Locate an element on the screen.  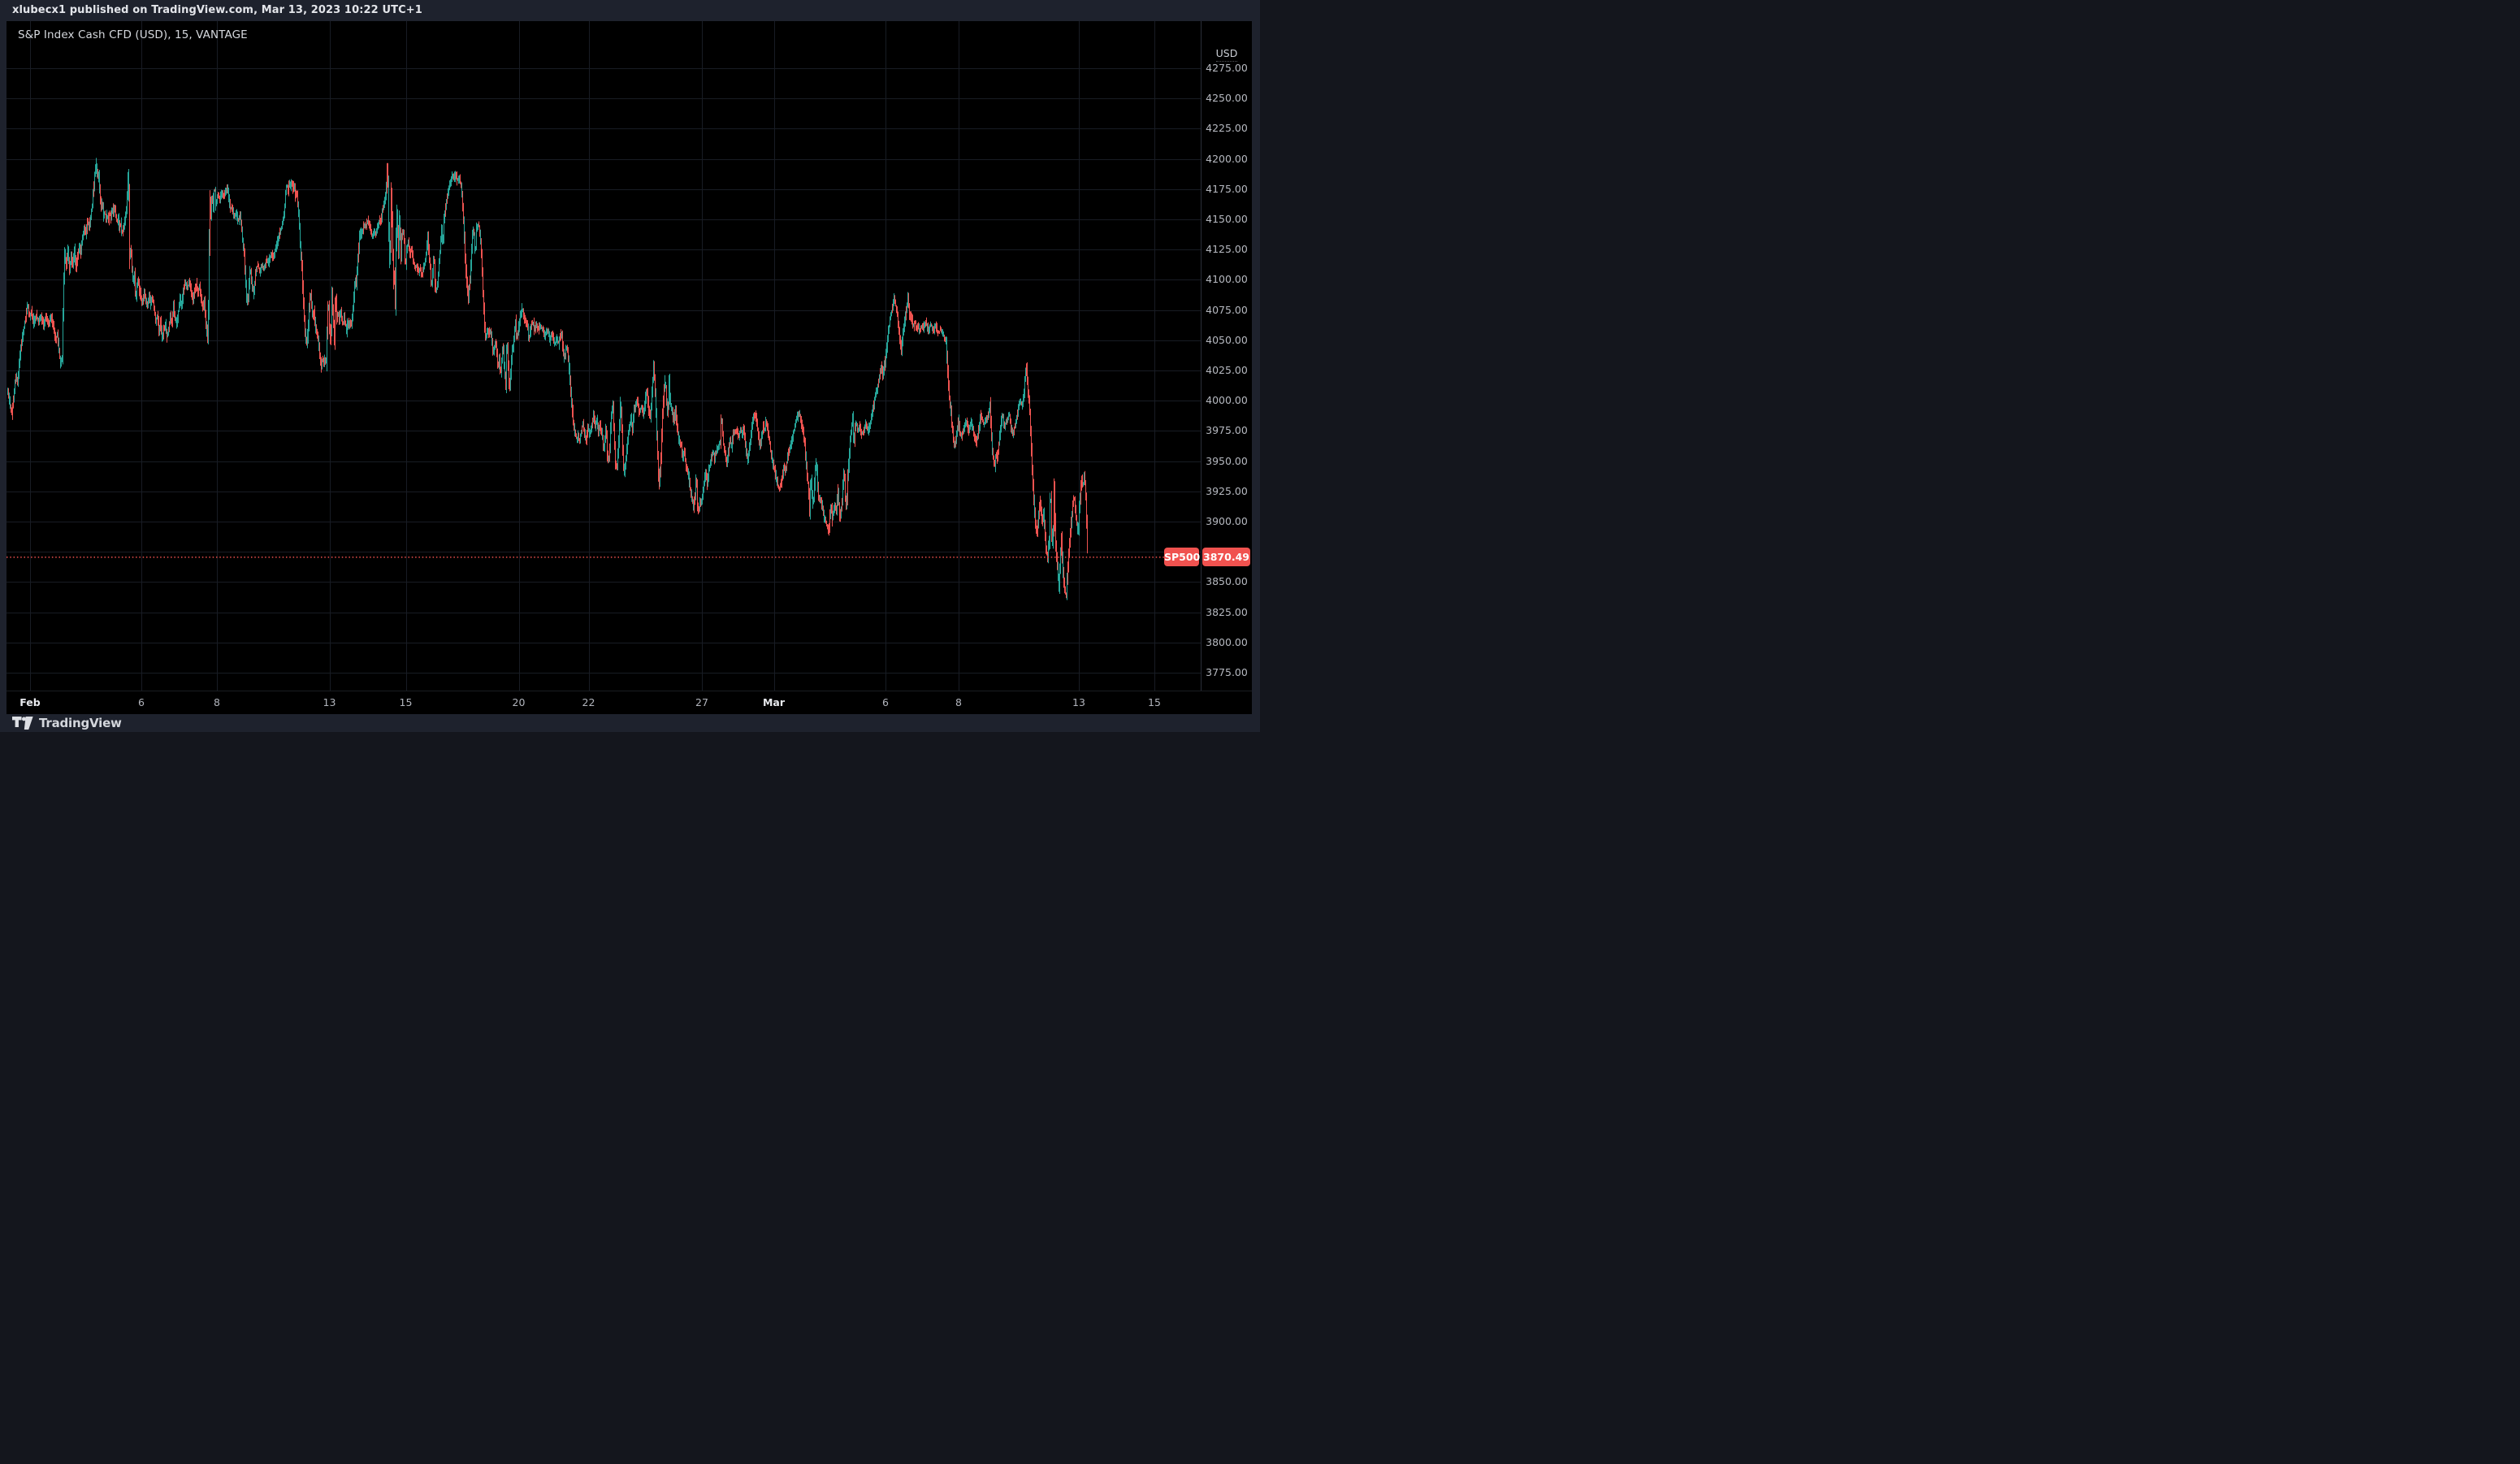
price-tick-label: 3925.00 is located at coordinates (1227, 491).